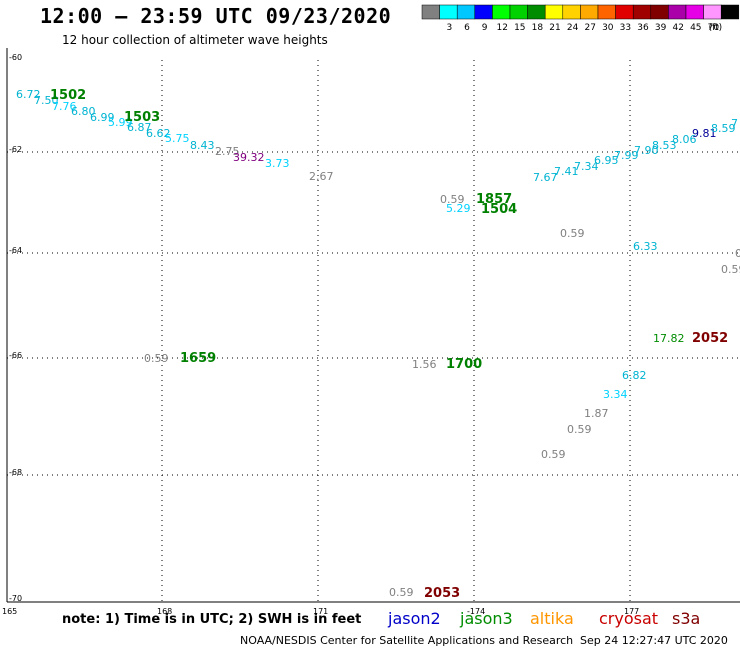 The image size is (740, 650). Describe the element at coordinates (216, 16) in the screenshot. I see `map-title: 12:00 – 23:59 UTC 09/23/2020` at that location.